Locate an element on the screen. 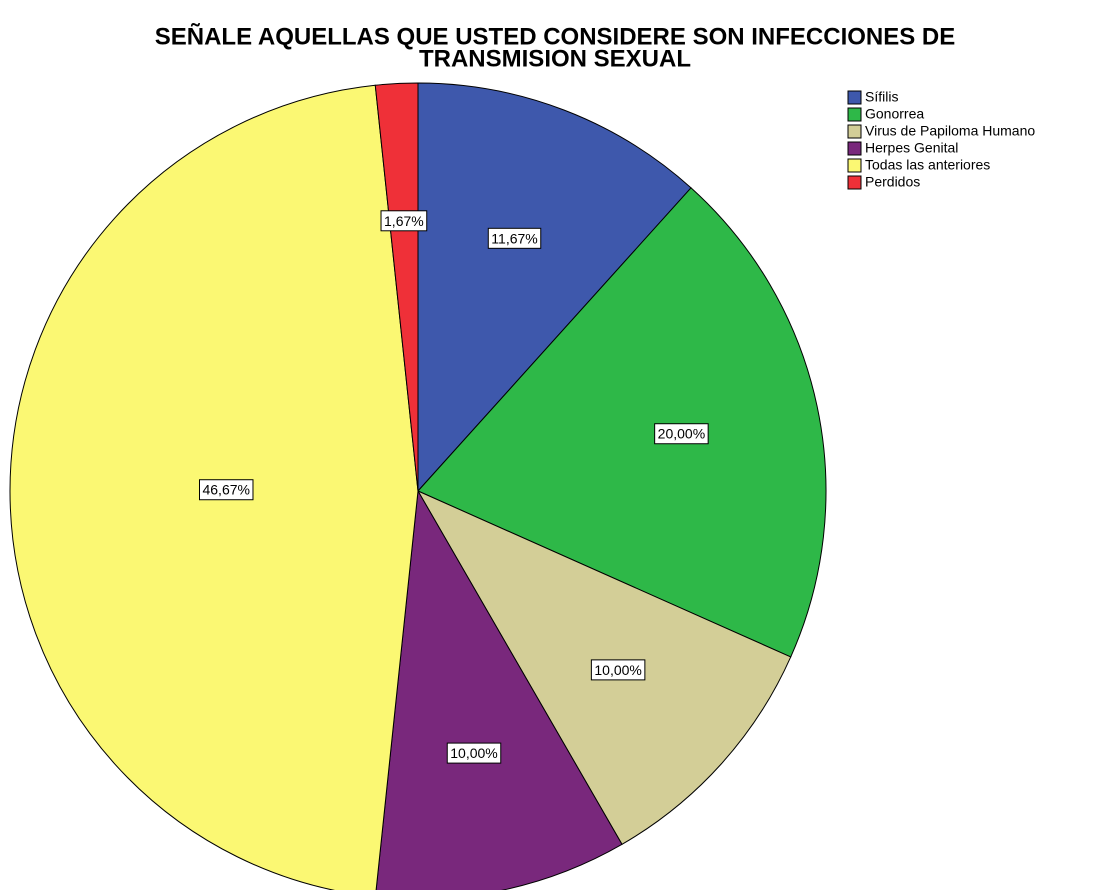 This screenshot has width=1109, height=890. legend-label: Todas las anteriores is located at coordinates (927, 165).